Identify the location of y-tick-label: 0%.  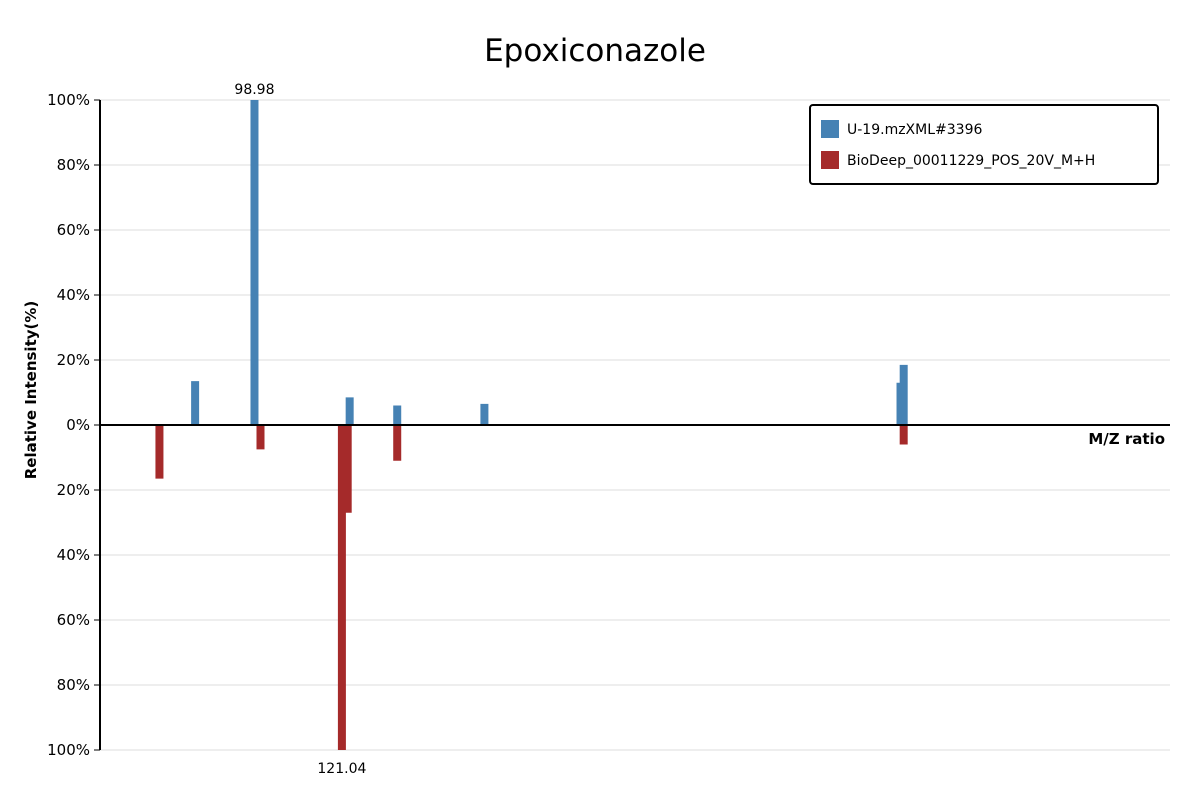
(78, 425).